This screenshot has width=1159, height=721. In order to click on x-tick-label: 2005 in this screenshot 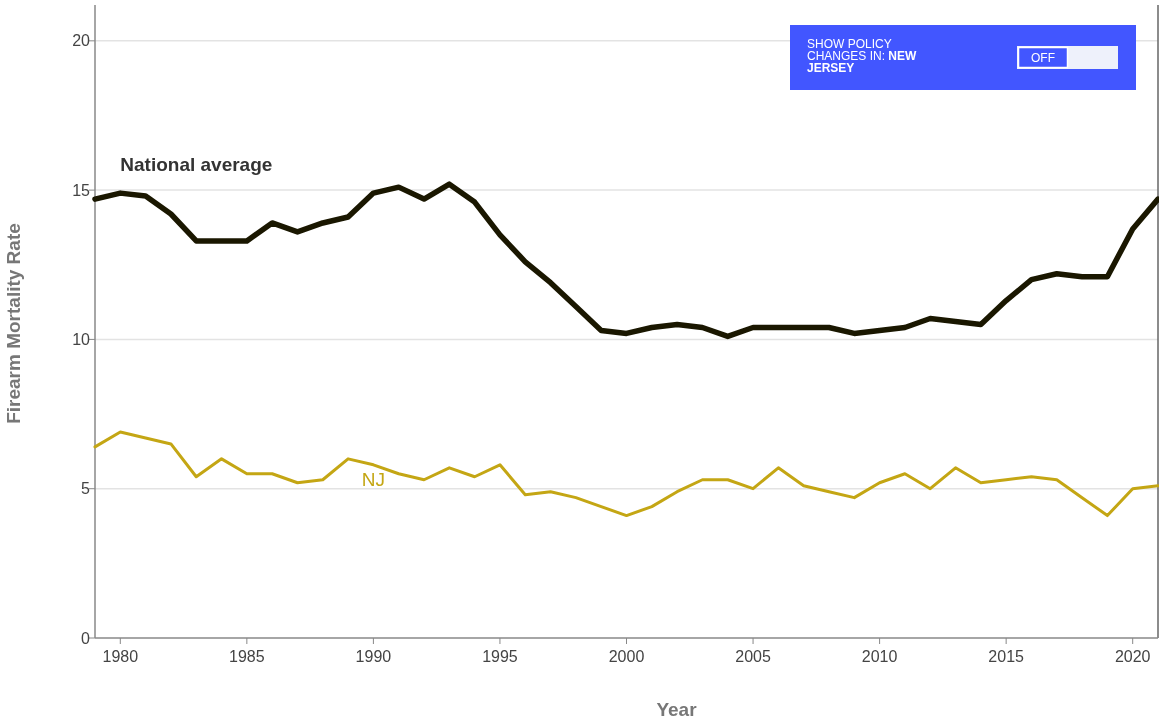, I will do `click(753, 656)`.